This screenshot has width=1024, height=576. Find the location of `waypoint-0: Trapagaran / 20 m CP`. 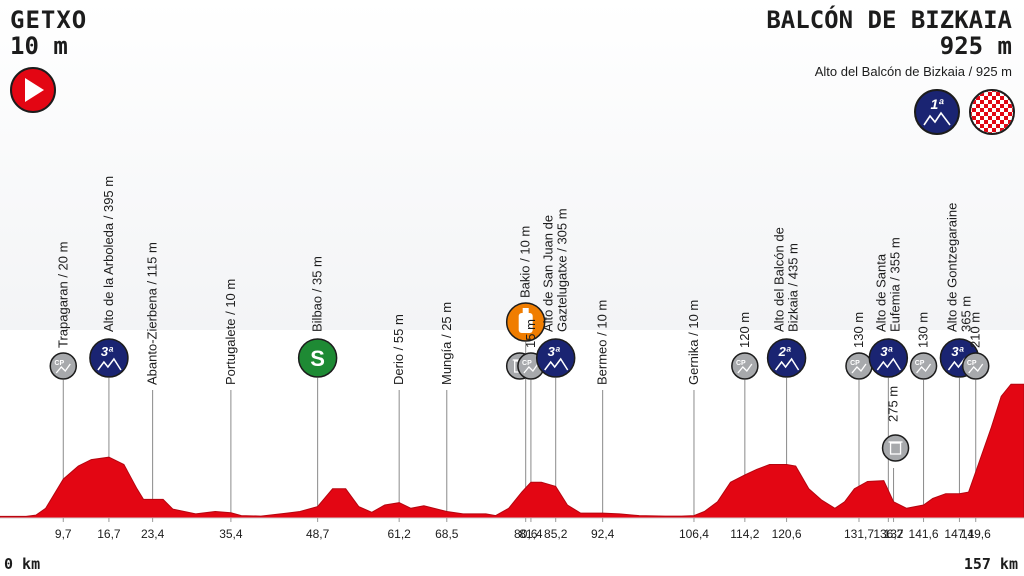

waypoint-0: Trapagaran / 20 m CP is located at coordinates (63, 311).